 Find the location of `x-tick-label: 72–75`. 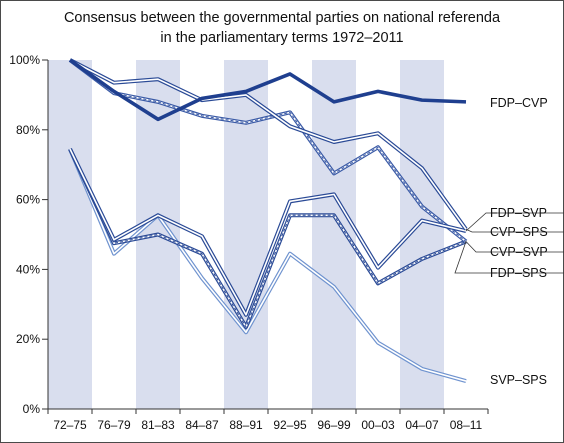

x-tick-label: 72–75 is located at coordinates (70, 425).